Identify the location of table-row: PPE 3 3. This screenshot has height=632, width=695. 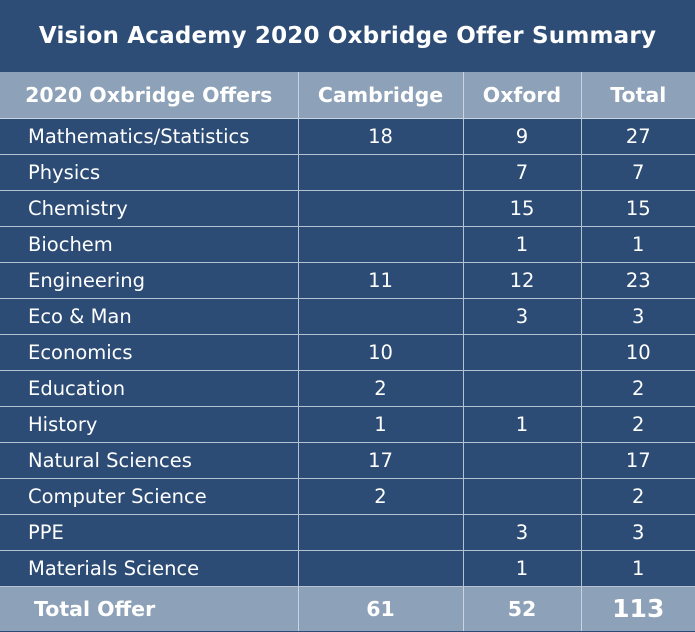
(347, 532).